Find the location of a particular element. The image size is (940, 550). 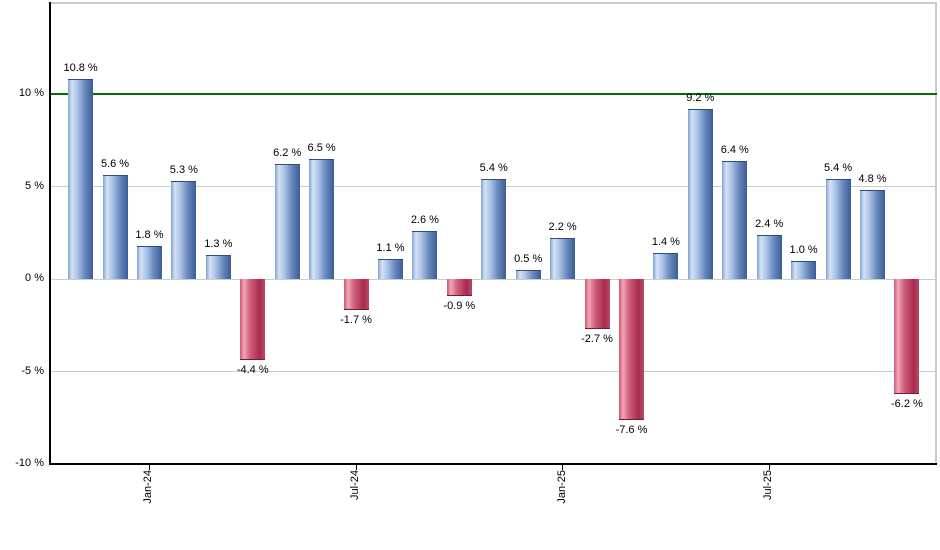

bar-value-label-15: -2.7 % is located at coordinates (597, 338).